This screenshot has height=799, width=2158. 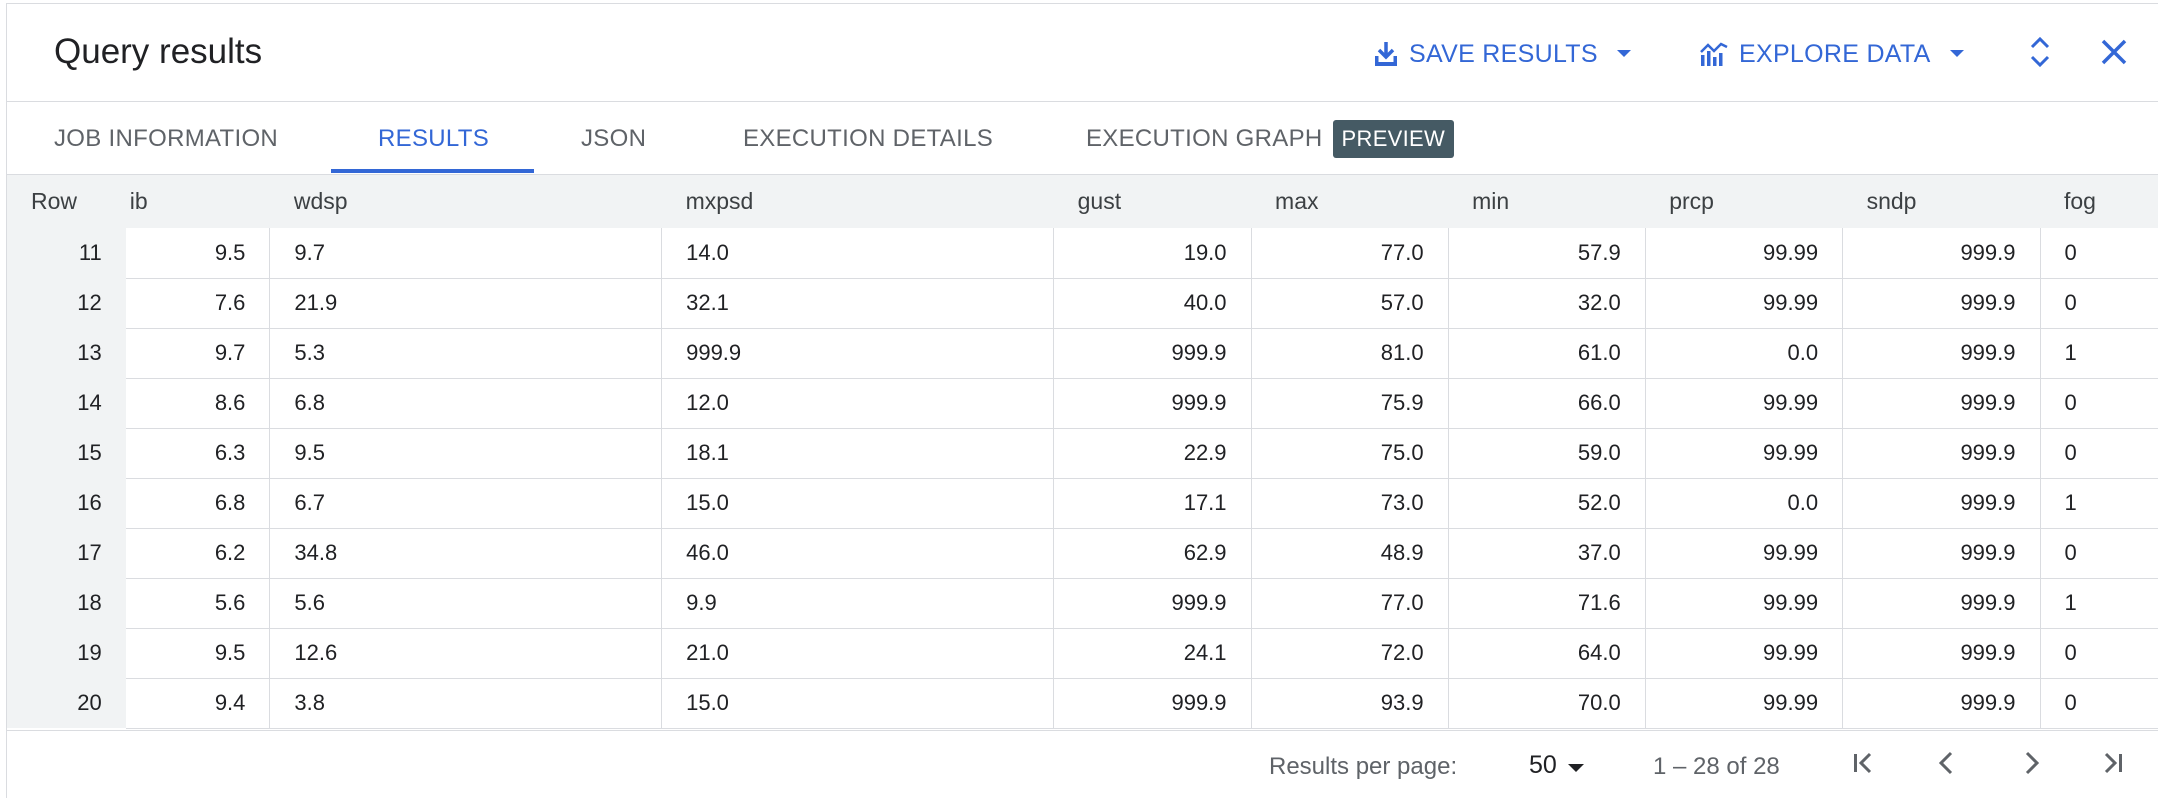 What do you see at coordinates (1502, 54) in the screenshot?
I see `save-results-button: SAVE RESULTS` at bounding box center [1502, 54].